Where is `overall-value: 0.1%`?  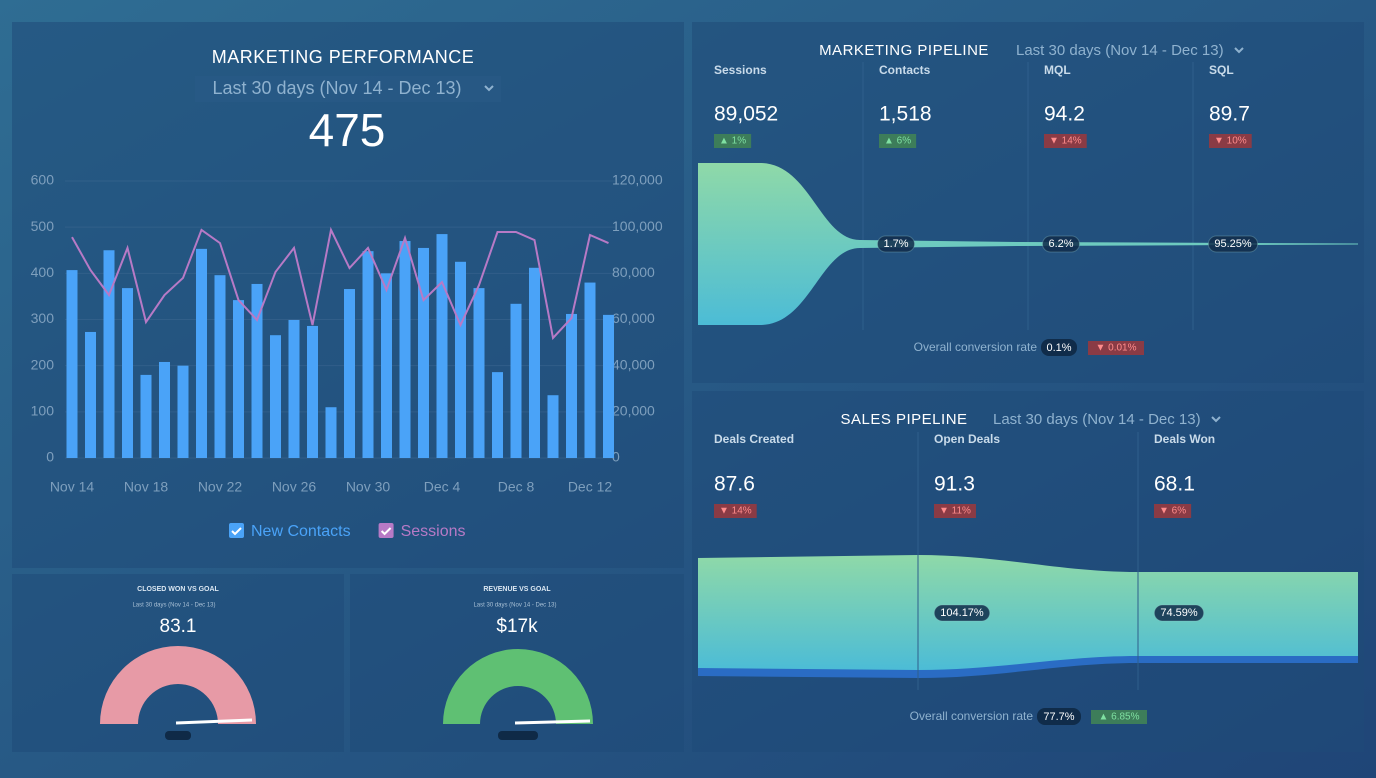 overall-value: 0.1% is located at coordinates (1058, 348).